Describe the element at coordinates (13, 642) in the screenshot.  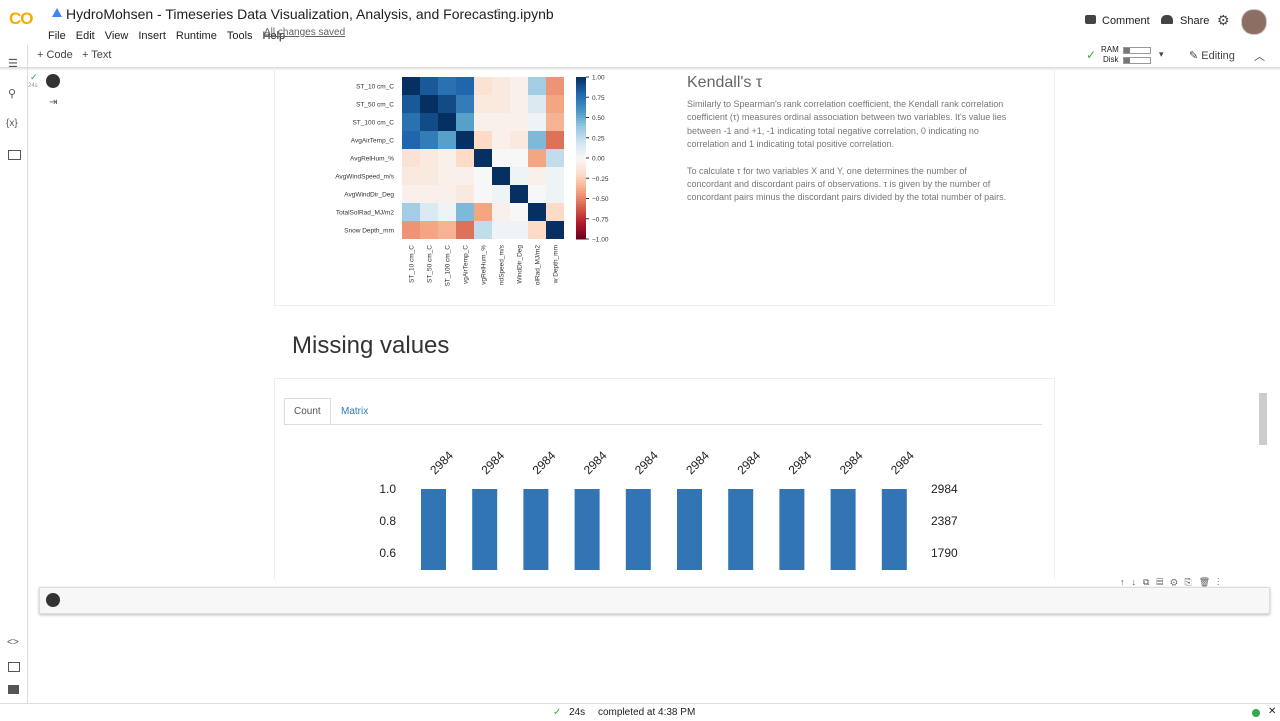
I see `code-snippets-icon: <>` at that location.